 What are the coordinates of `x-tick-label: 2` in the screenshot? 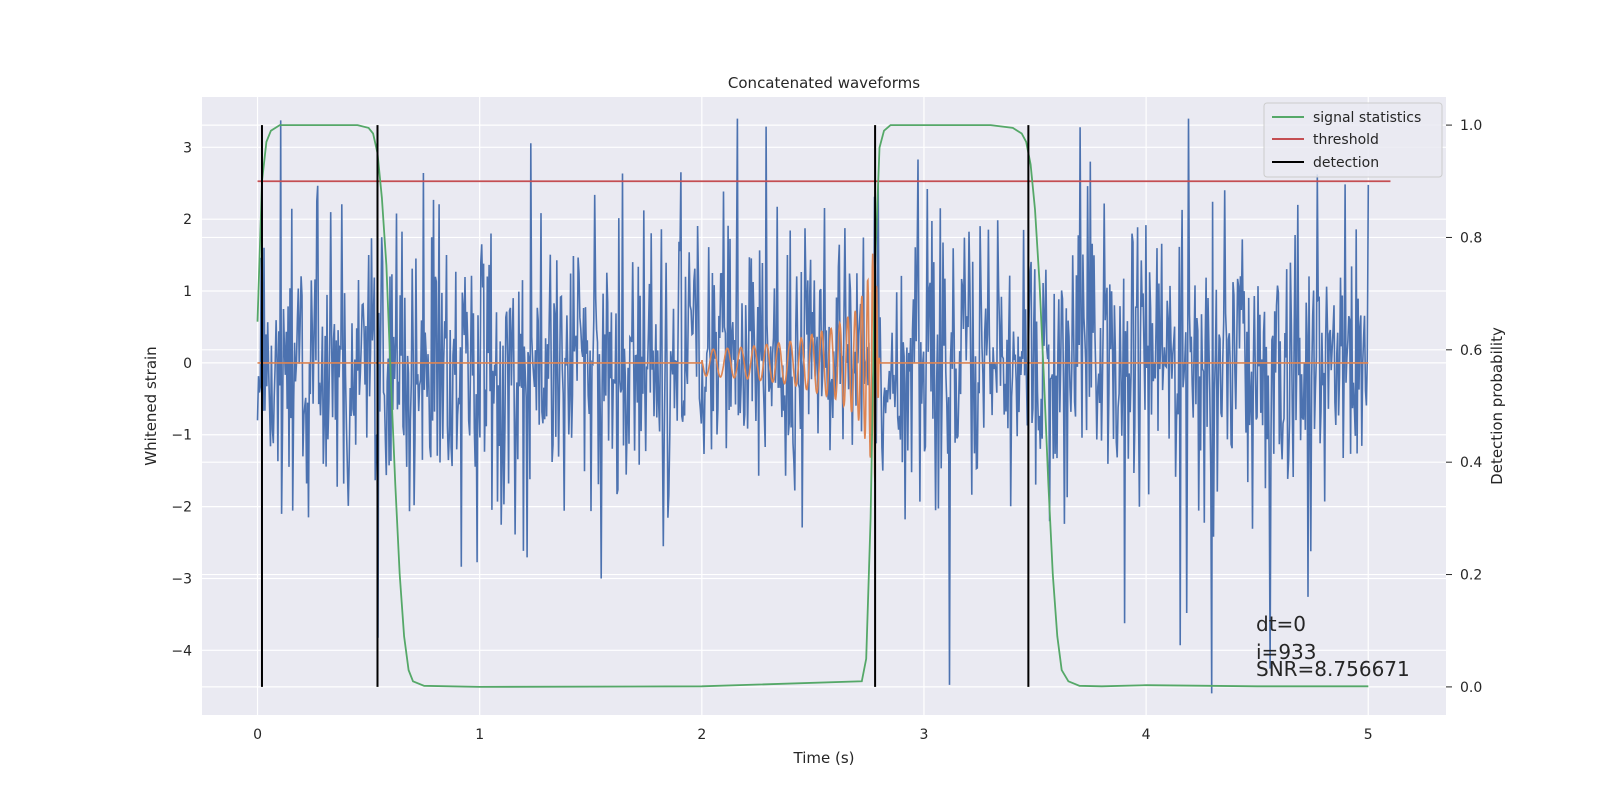 It's located at (701, 735).